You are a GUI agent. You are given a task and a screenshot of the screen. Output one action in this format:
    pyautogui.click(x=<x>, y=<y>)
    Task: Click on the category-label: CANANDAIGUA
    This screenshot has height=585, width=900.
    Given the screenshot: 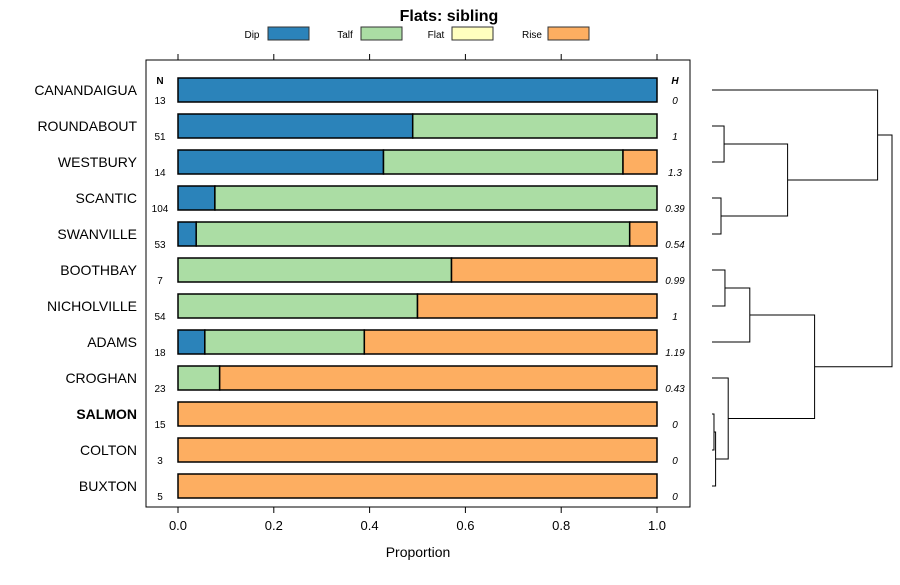 What is the action you would take?
    pyautogui.click(x=85, y=90)
    